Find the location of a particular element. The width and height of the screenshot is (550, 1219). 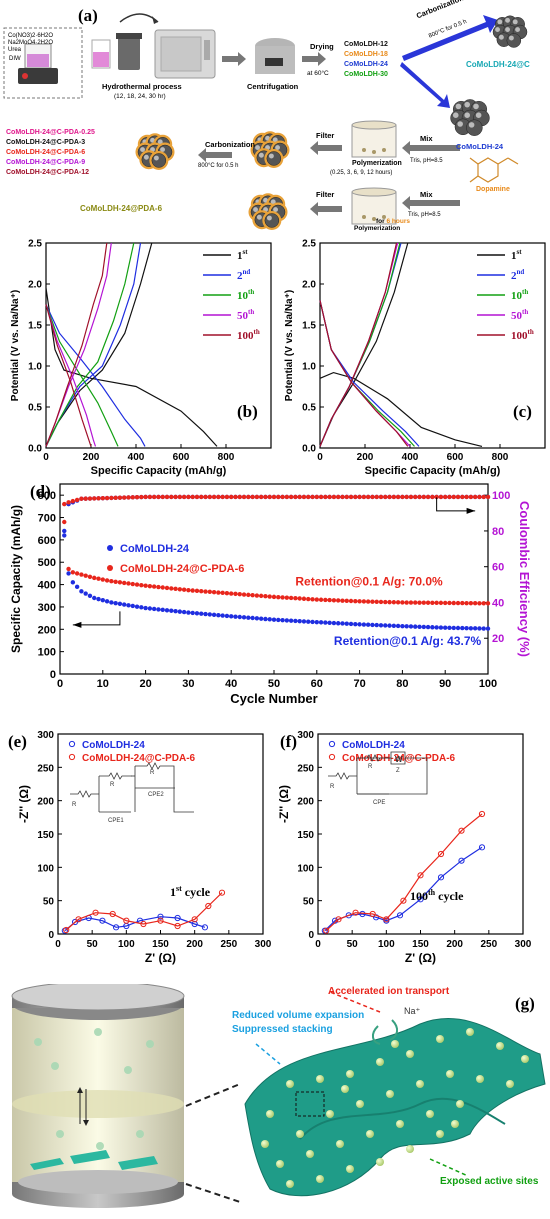

ldh-sheet is located at coordinates (395, 1107).